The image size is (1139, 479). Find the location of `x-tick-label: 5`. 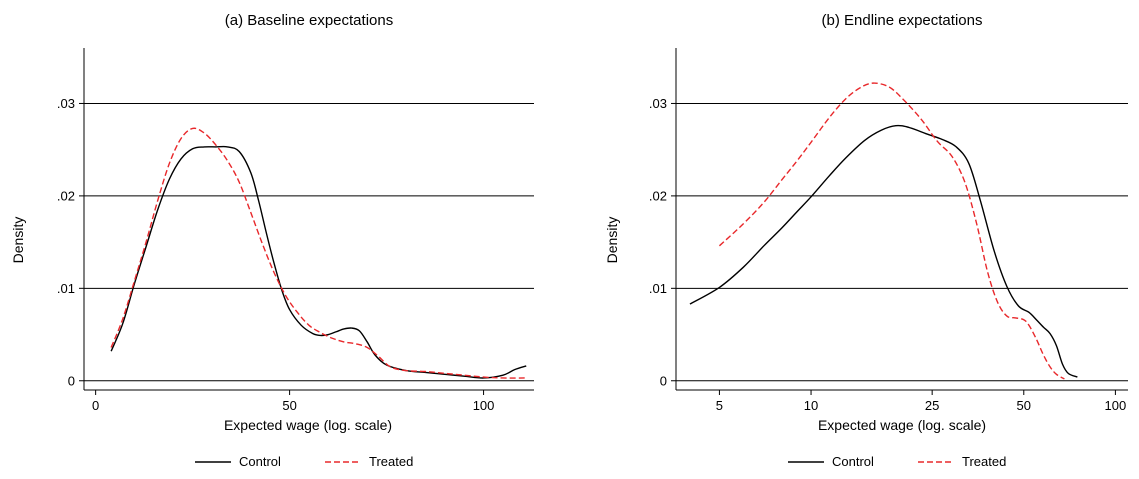

x-tick-label: 5 is located at coordinates (719, 405).